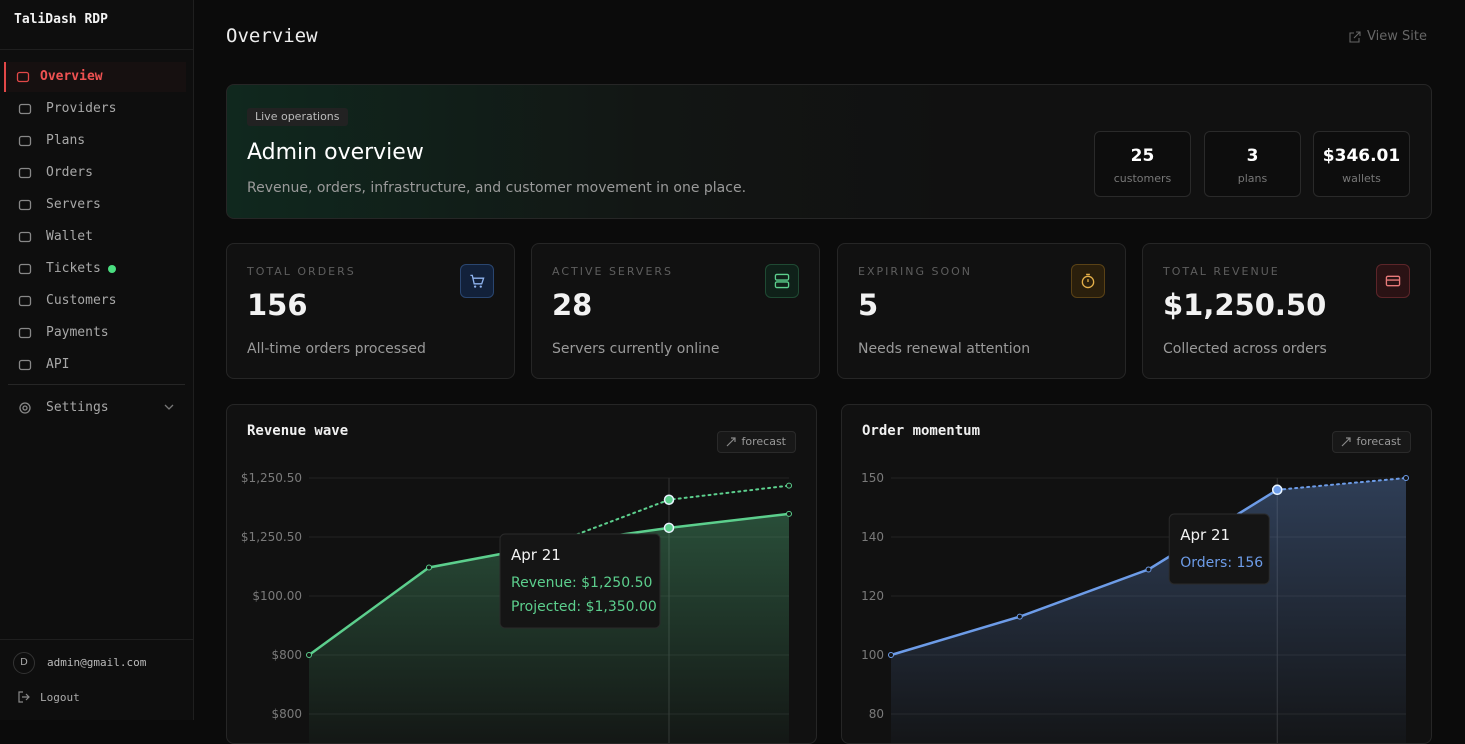 Image resolution: width=1465 pixels, height=744 pixels. I want to click on nav-item: Tickets, so click(73, 268).